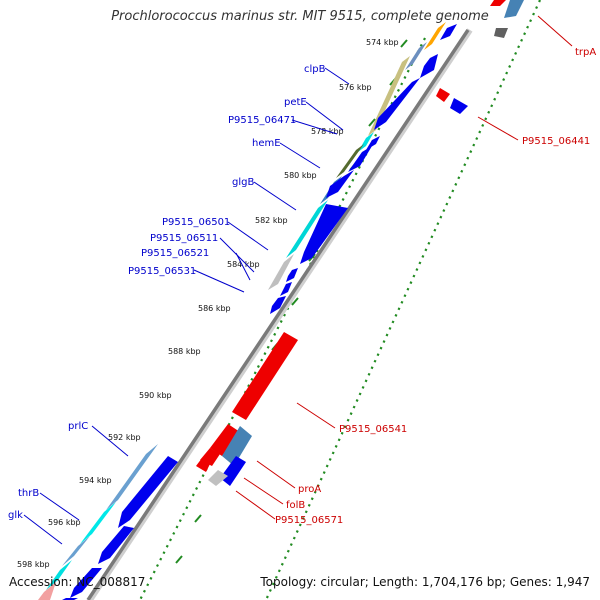 The image size is (600, 600). Describe the element at coordinates (28, 493) in the screenshot. I see `gene-label-thrB: thrB` at that location.